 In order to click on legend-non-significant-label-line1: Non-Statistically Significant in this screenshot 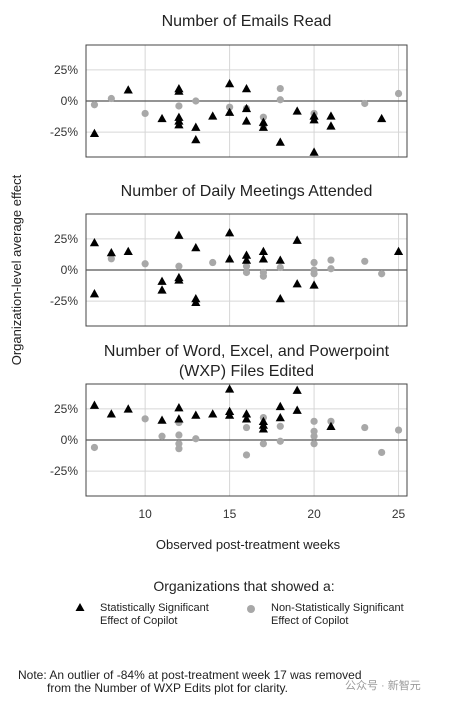, I will do `click(337, 608)`.